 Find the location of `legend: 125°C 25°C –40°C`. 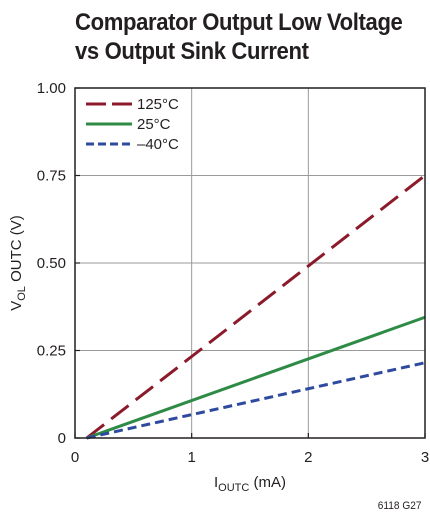

legend: 125°C 25°C –40°C is located at coordinates (132, 124).